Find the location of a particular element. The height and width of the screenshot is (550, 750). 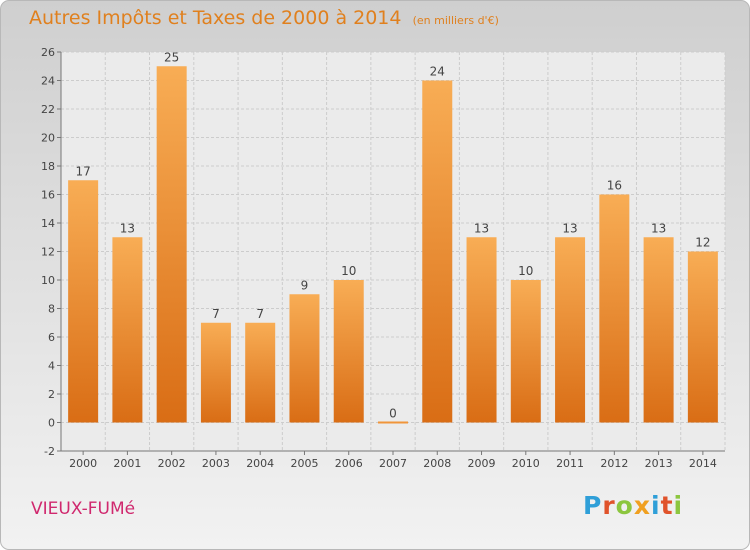

data-label: 16 is located at coordinates (614, 186).